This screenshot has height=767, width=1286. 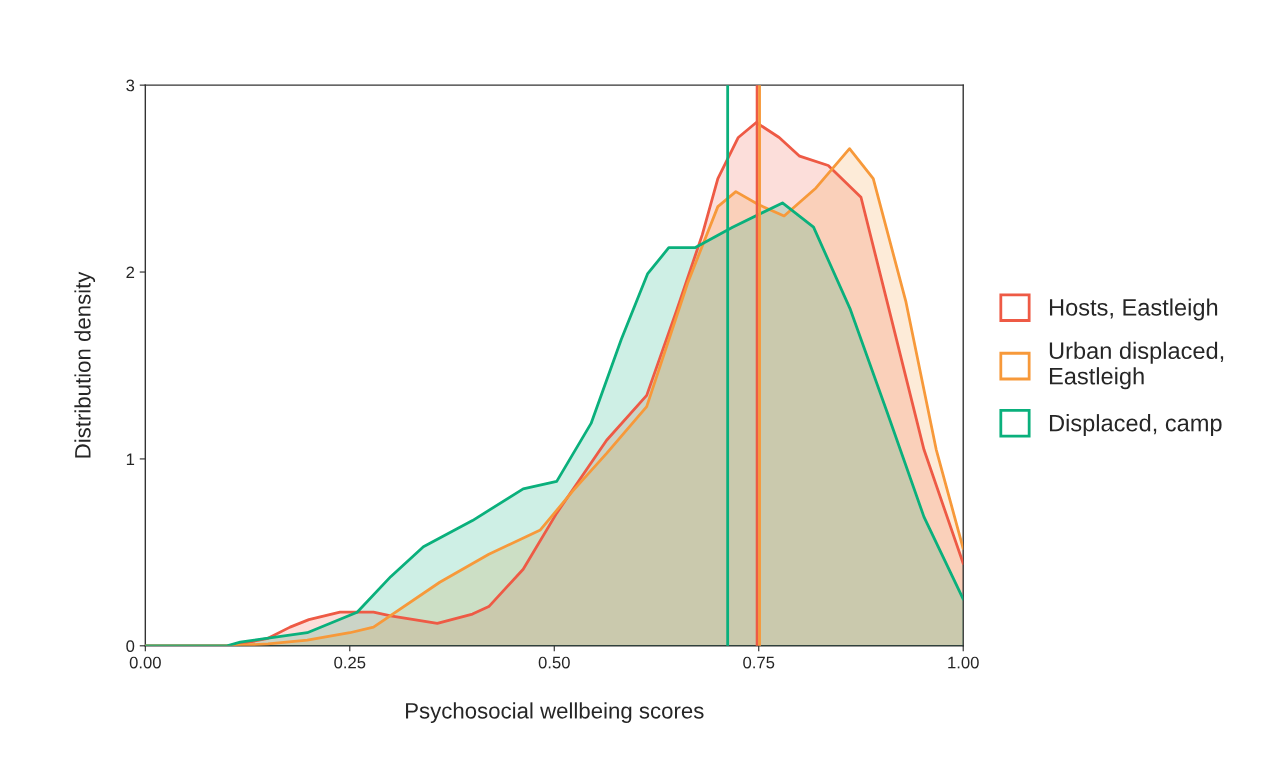 I want to click on y-tick-label: 0, so click(x=130, y=646).